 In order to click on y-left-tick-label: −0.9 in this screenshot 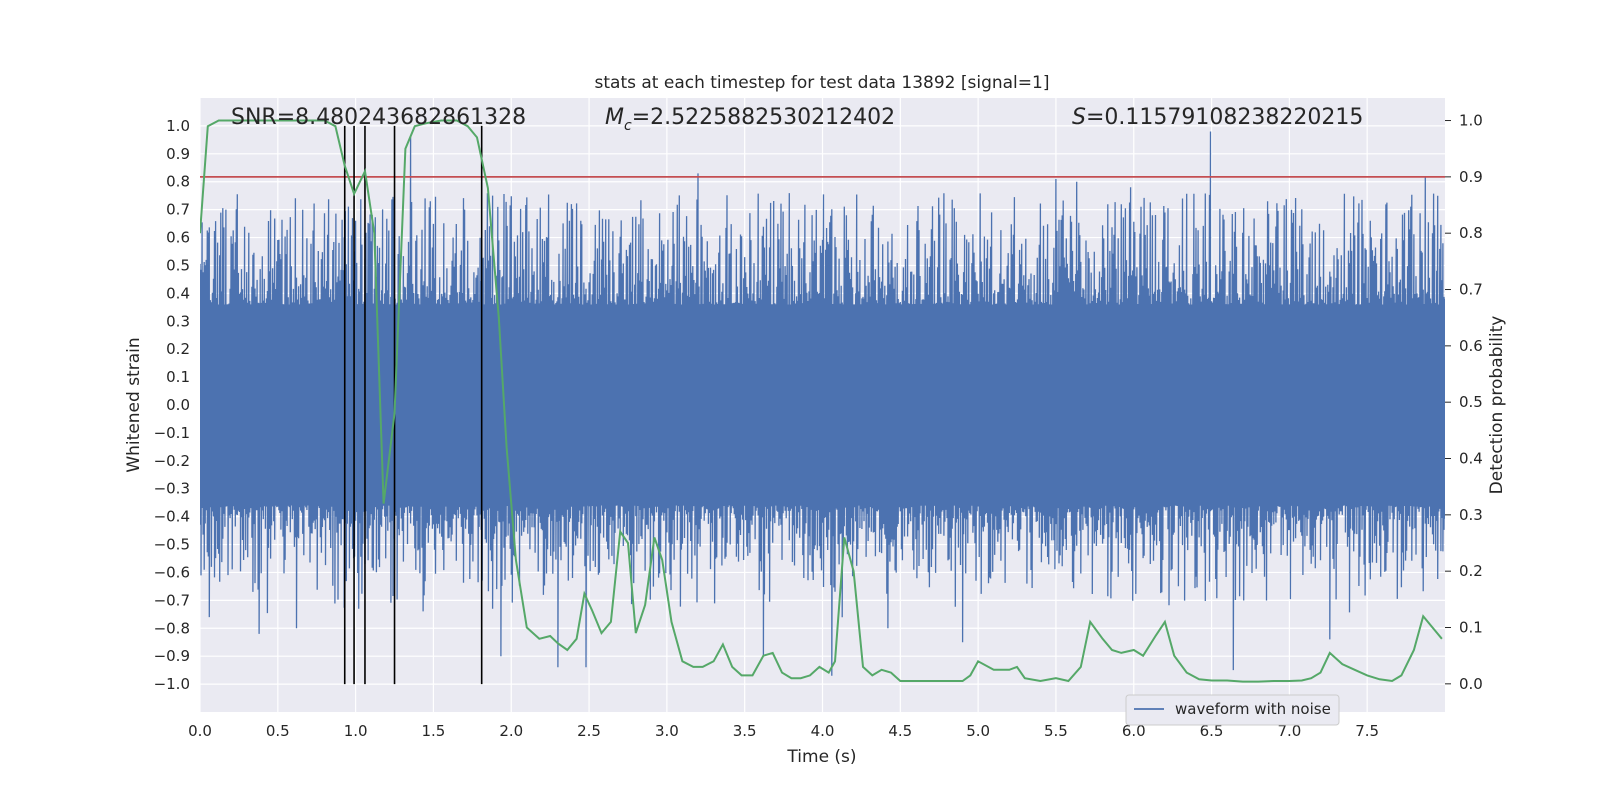, I will do `click(172, 656)`.